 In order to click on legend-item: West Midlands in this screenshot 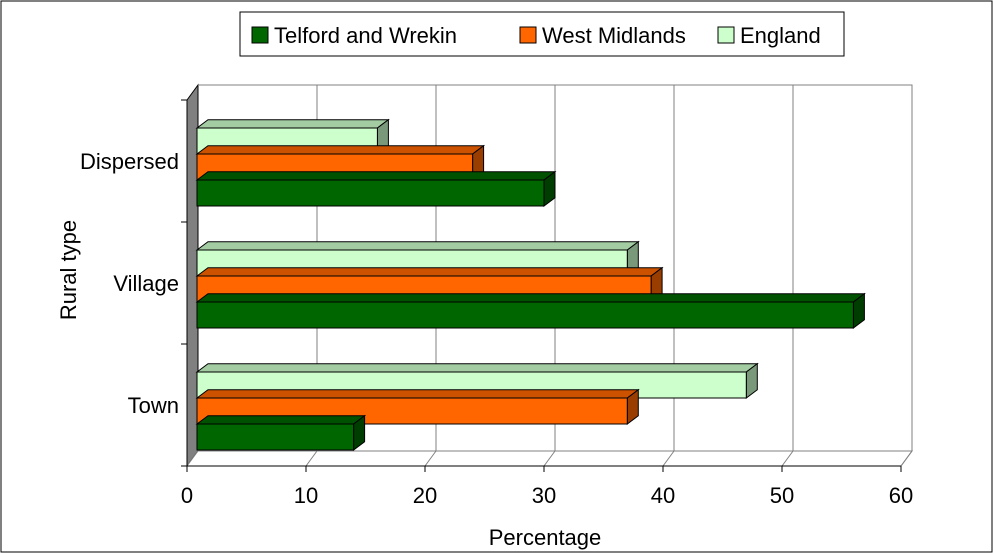, I will do `click(602, 35)`.